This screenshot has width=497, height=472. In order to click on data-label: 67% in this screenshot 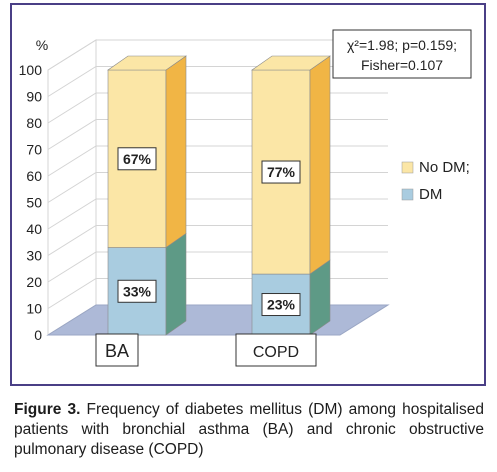, I will do `click(137, 159)`.